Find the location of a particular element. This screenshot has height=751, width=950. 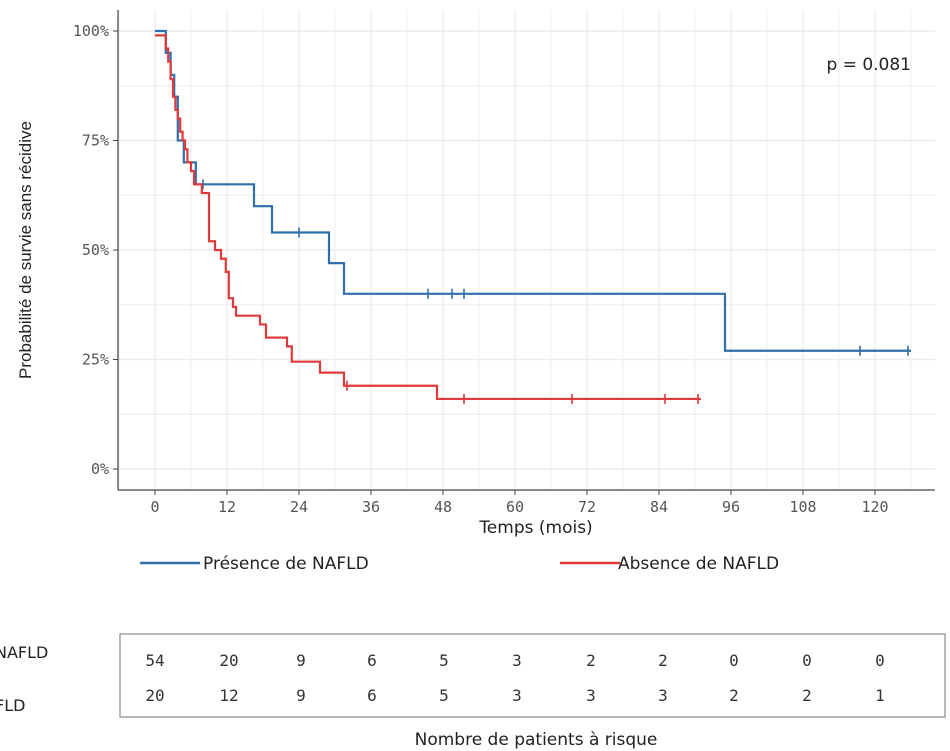

x-tick-label: 84 is located at coordinates (659, 507).